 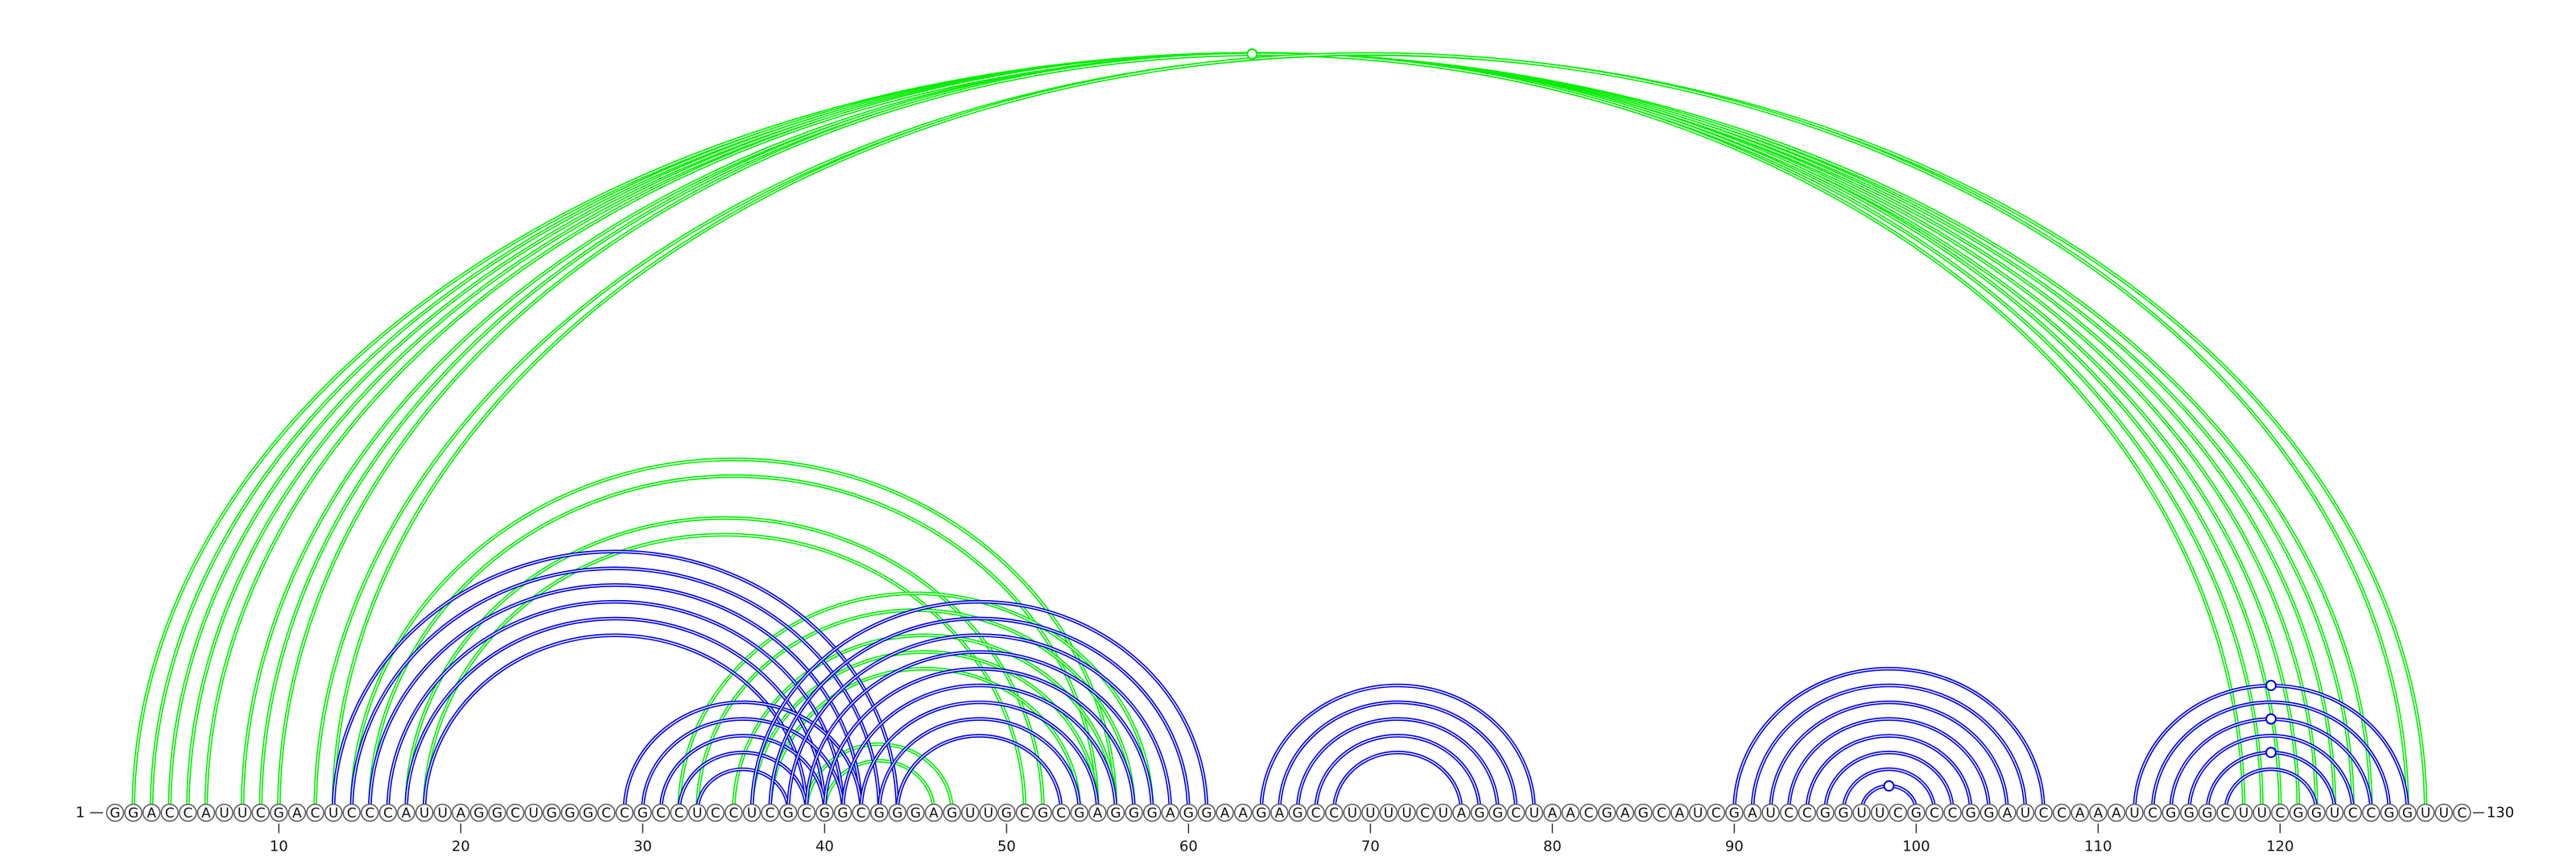 What do you see at coordinates (643, 846) in the screenshot?
I see `position-tick-label: 30` at bounding box center [643, 846].